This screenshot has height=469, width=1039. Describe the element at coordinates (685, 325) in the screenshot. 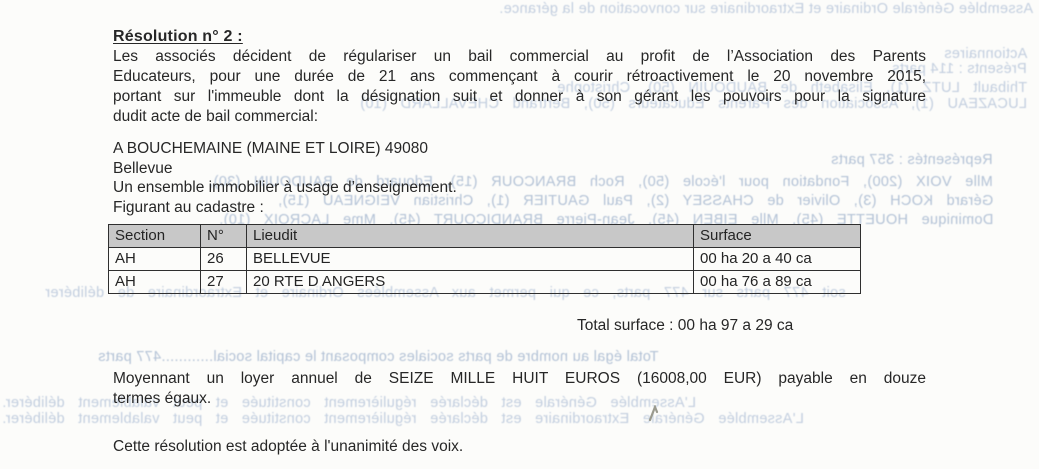

I see `total-surface: Total surface : 00 ha 97 a 29 ca` at that location.